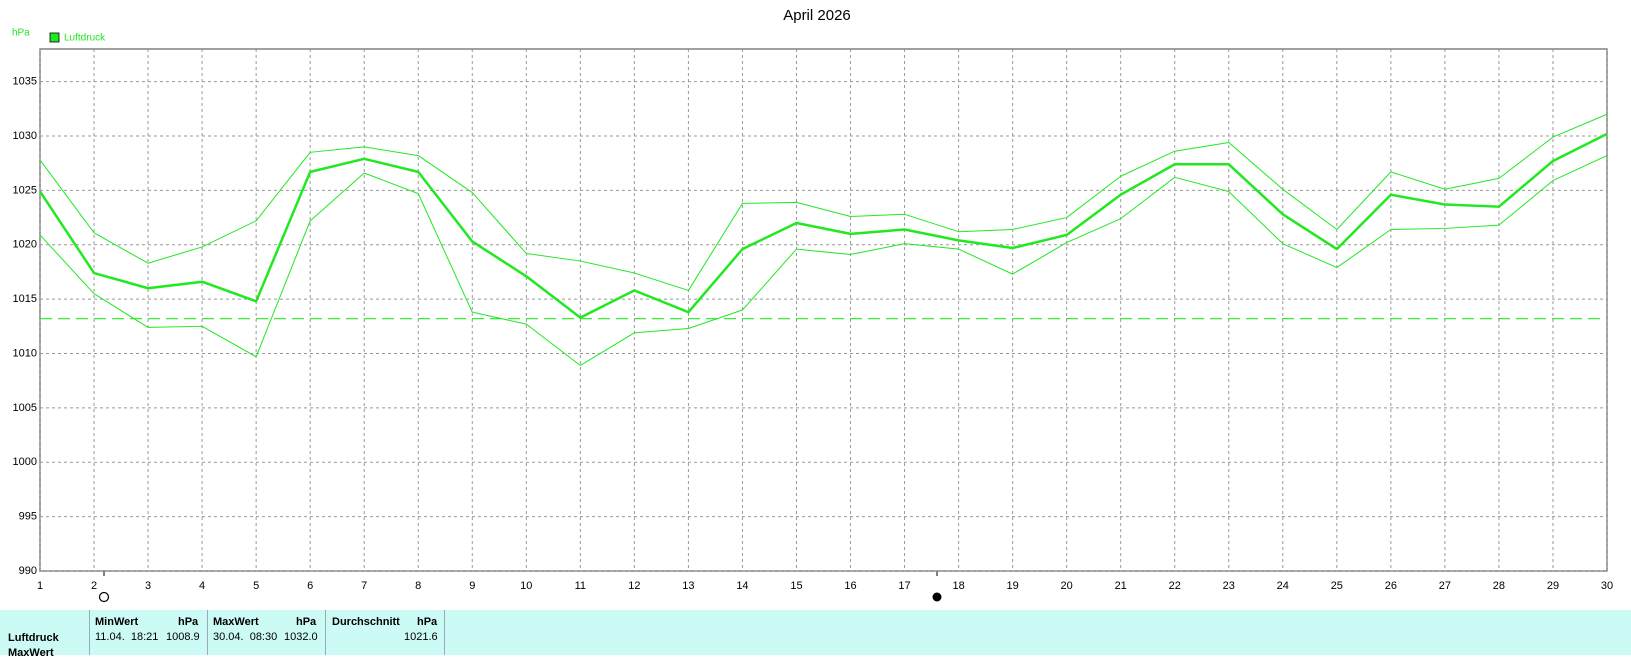 Image resolution: width=1631 pixels, height=659 pixels. What do you see at coordinates (148, 586) in the screenshot?
I see `x-tick-label: 3` at bounding box center [148, 586].